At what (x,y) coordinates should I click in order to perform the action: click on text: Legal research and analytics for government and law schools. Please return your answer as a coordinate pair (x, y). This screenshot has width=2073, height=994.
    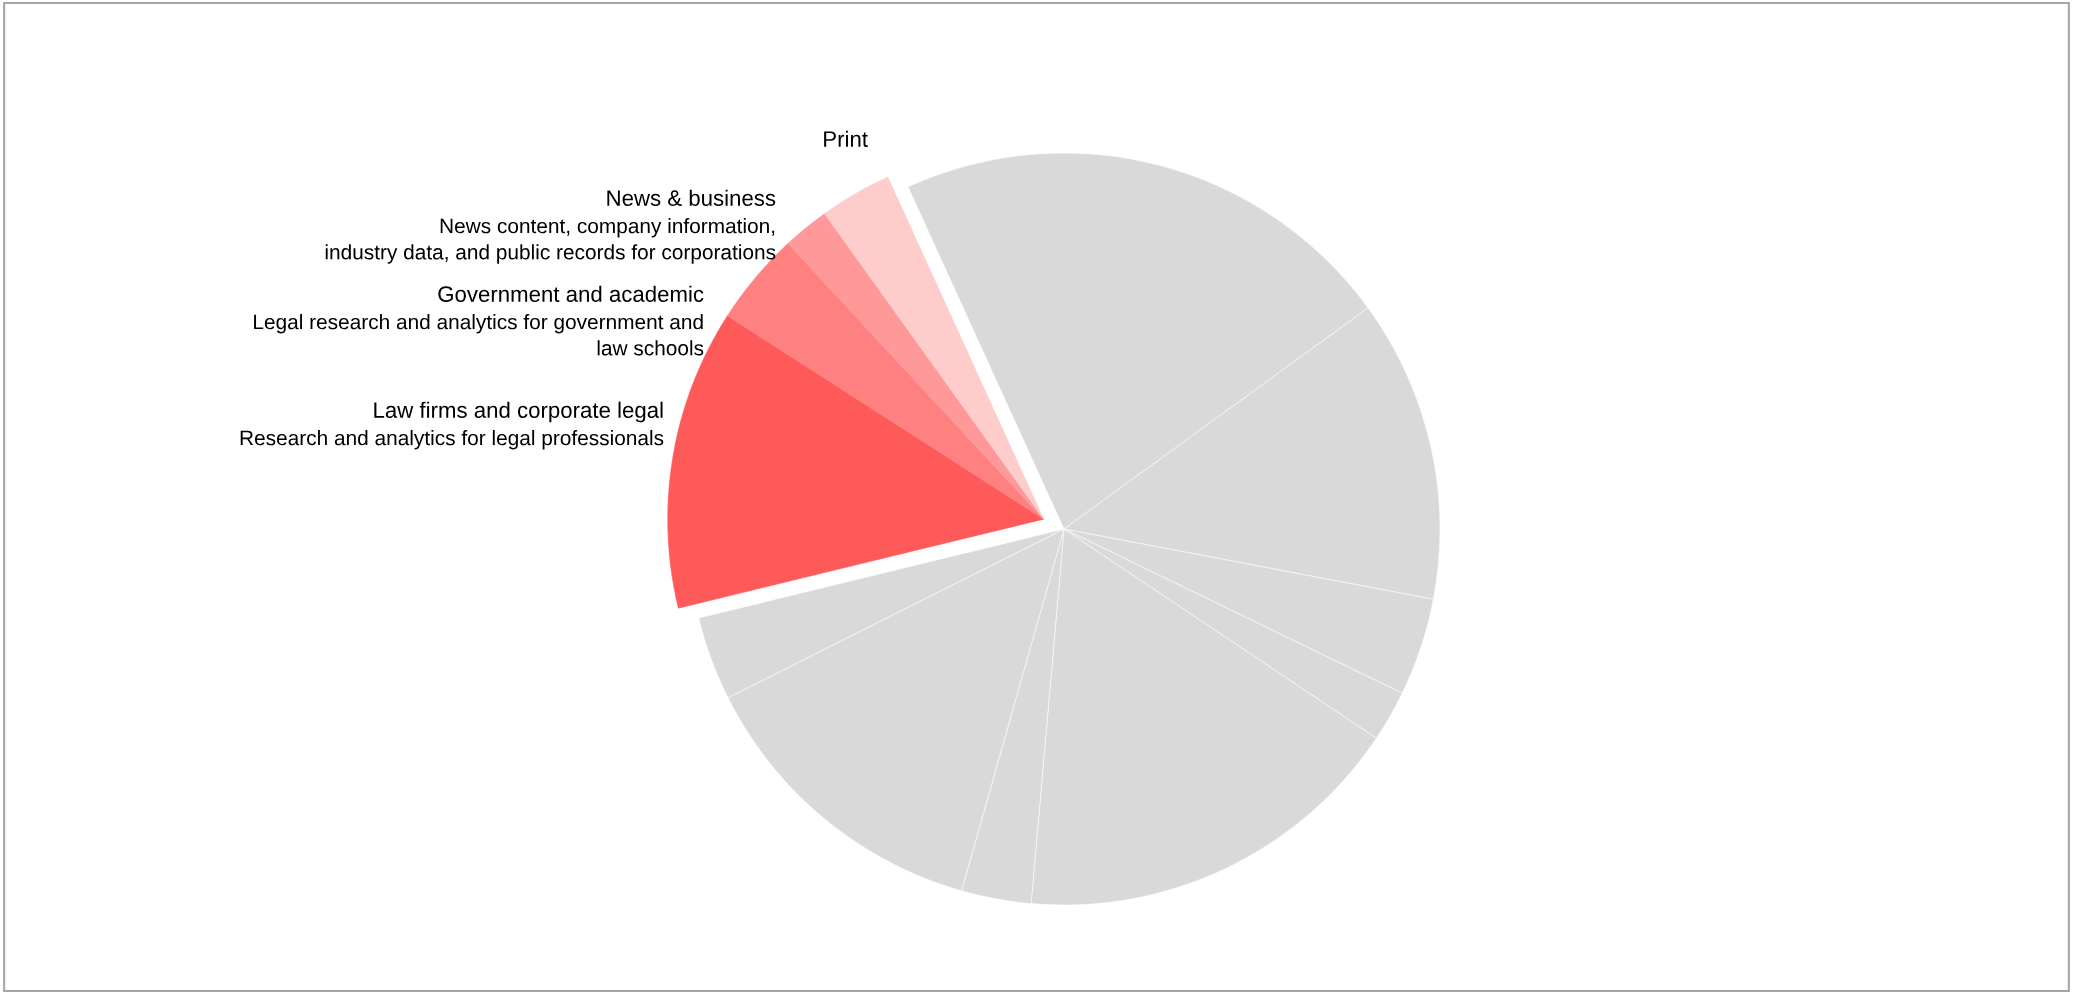
    Looking at the image, I should click on (479, 335).